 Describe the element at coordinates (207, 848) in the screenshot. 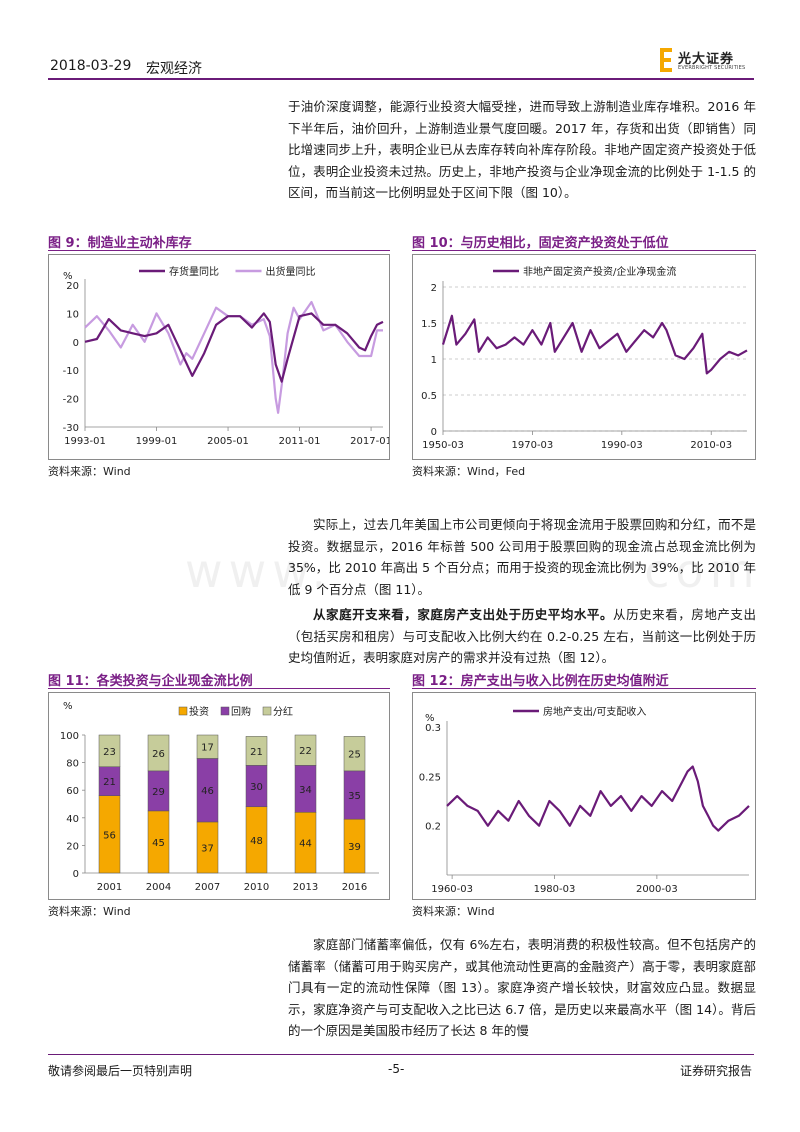

I see `data-label: 37` at that location.